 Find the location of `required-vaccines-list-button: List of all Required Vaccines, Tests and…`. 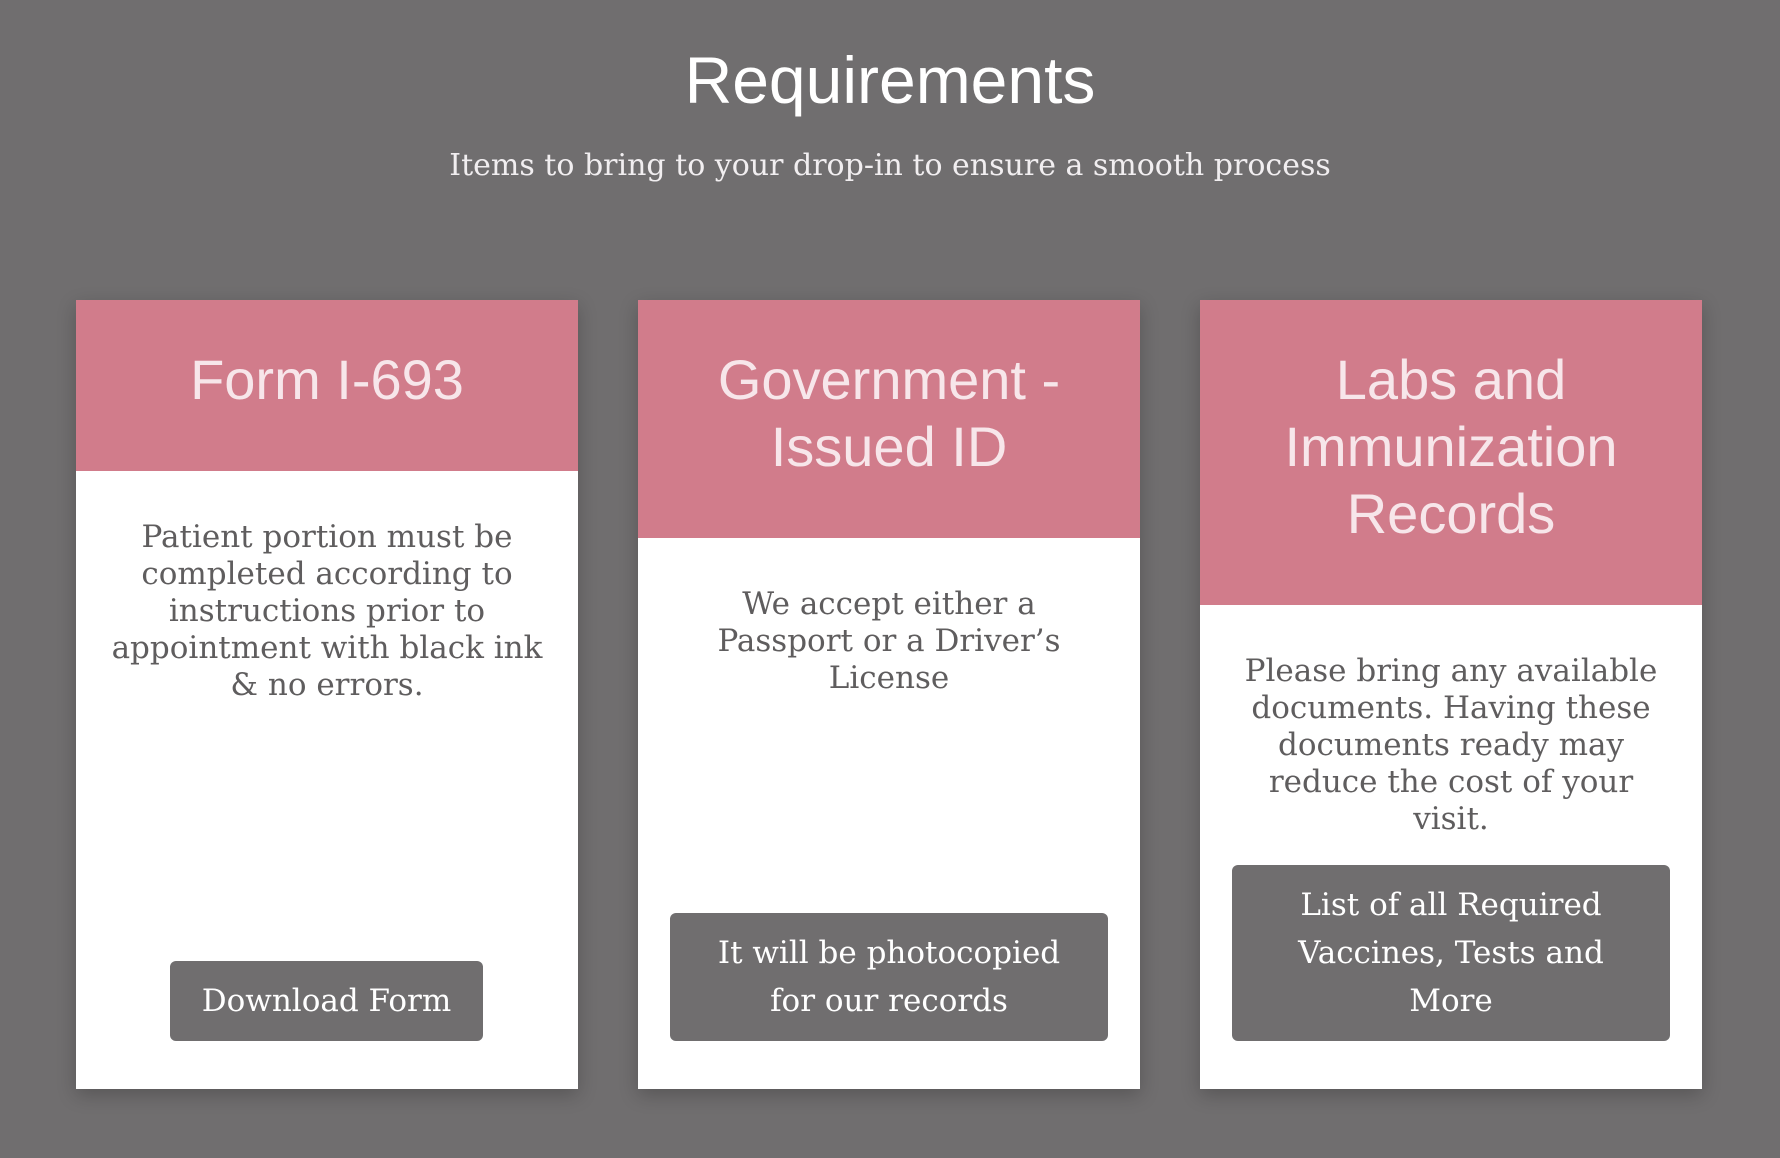

required-vaccines-list-button: List of all Required Vaccines, Tests and… is located at coordinates (1451, 953).